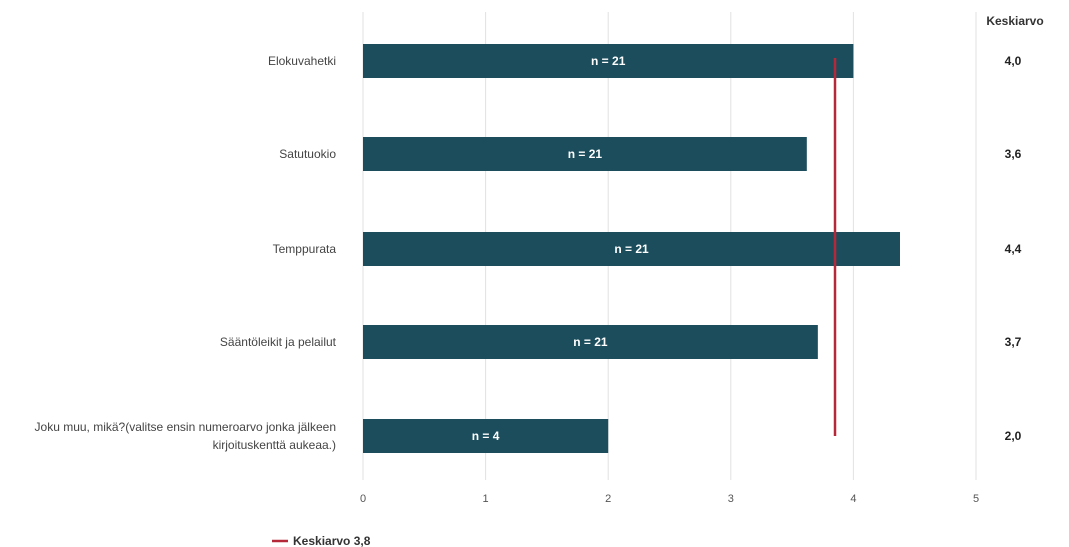  Describe the element at coordinates (278, 342) in the screenshot. I see `category-label: Sääntöleikit ja pelailut` at that location.